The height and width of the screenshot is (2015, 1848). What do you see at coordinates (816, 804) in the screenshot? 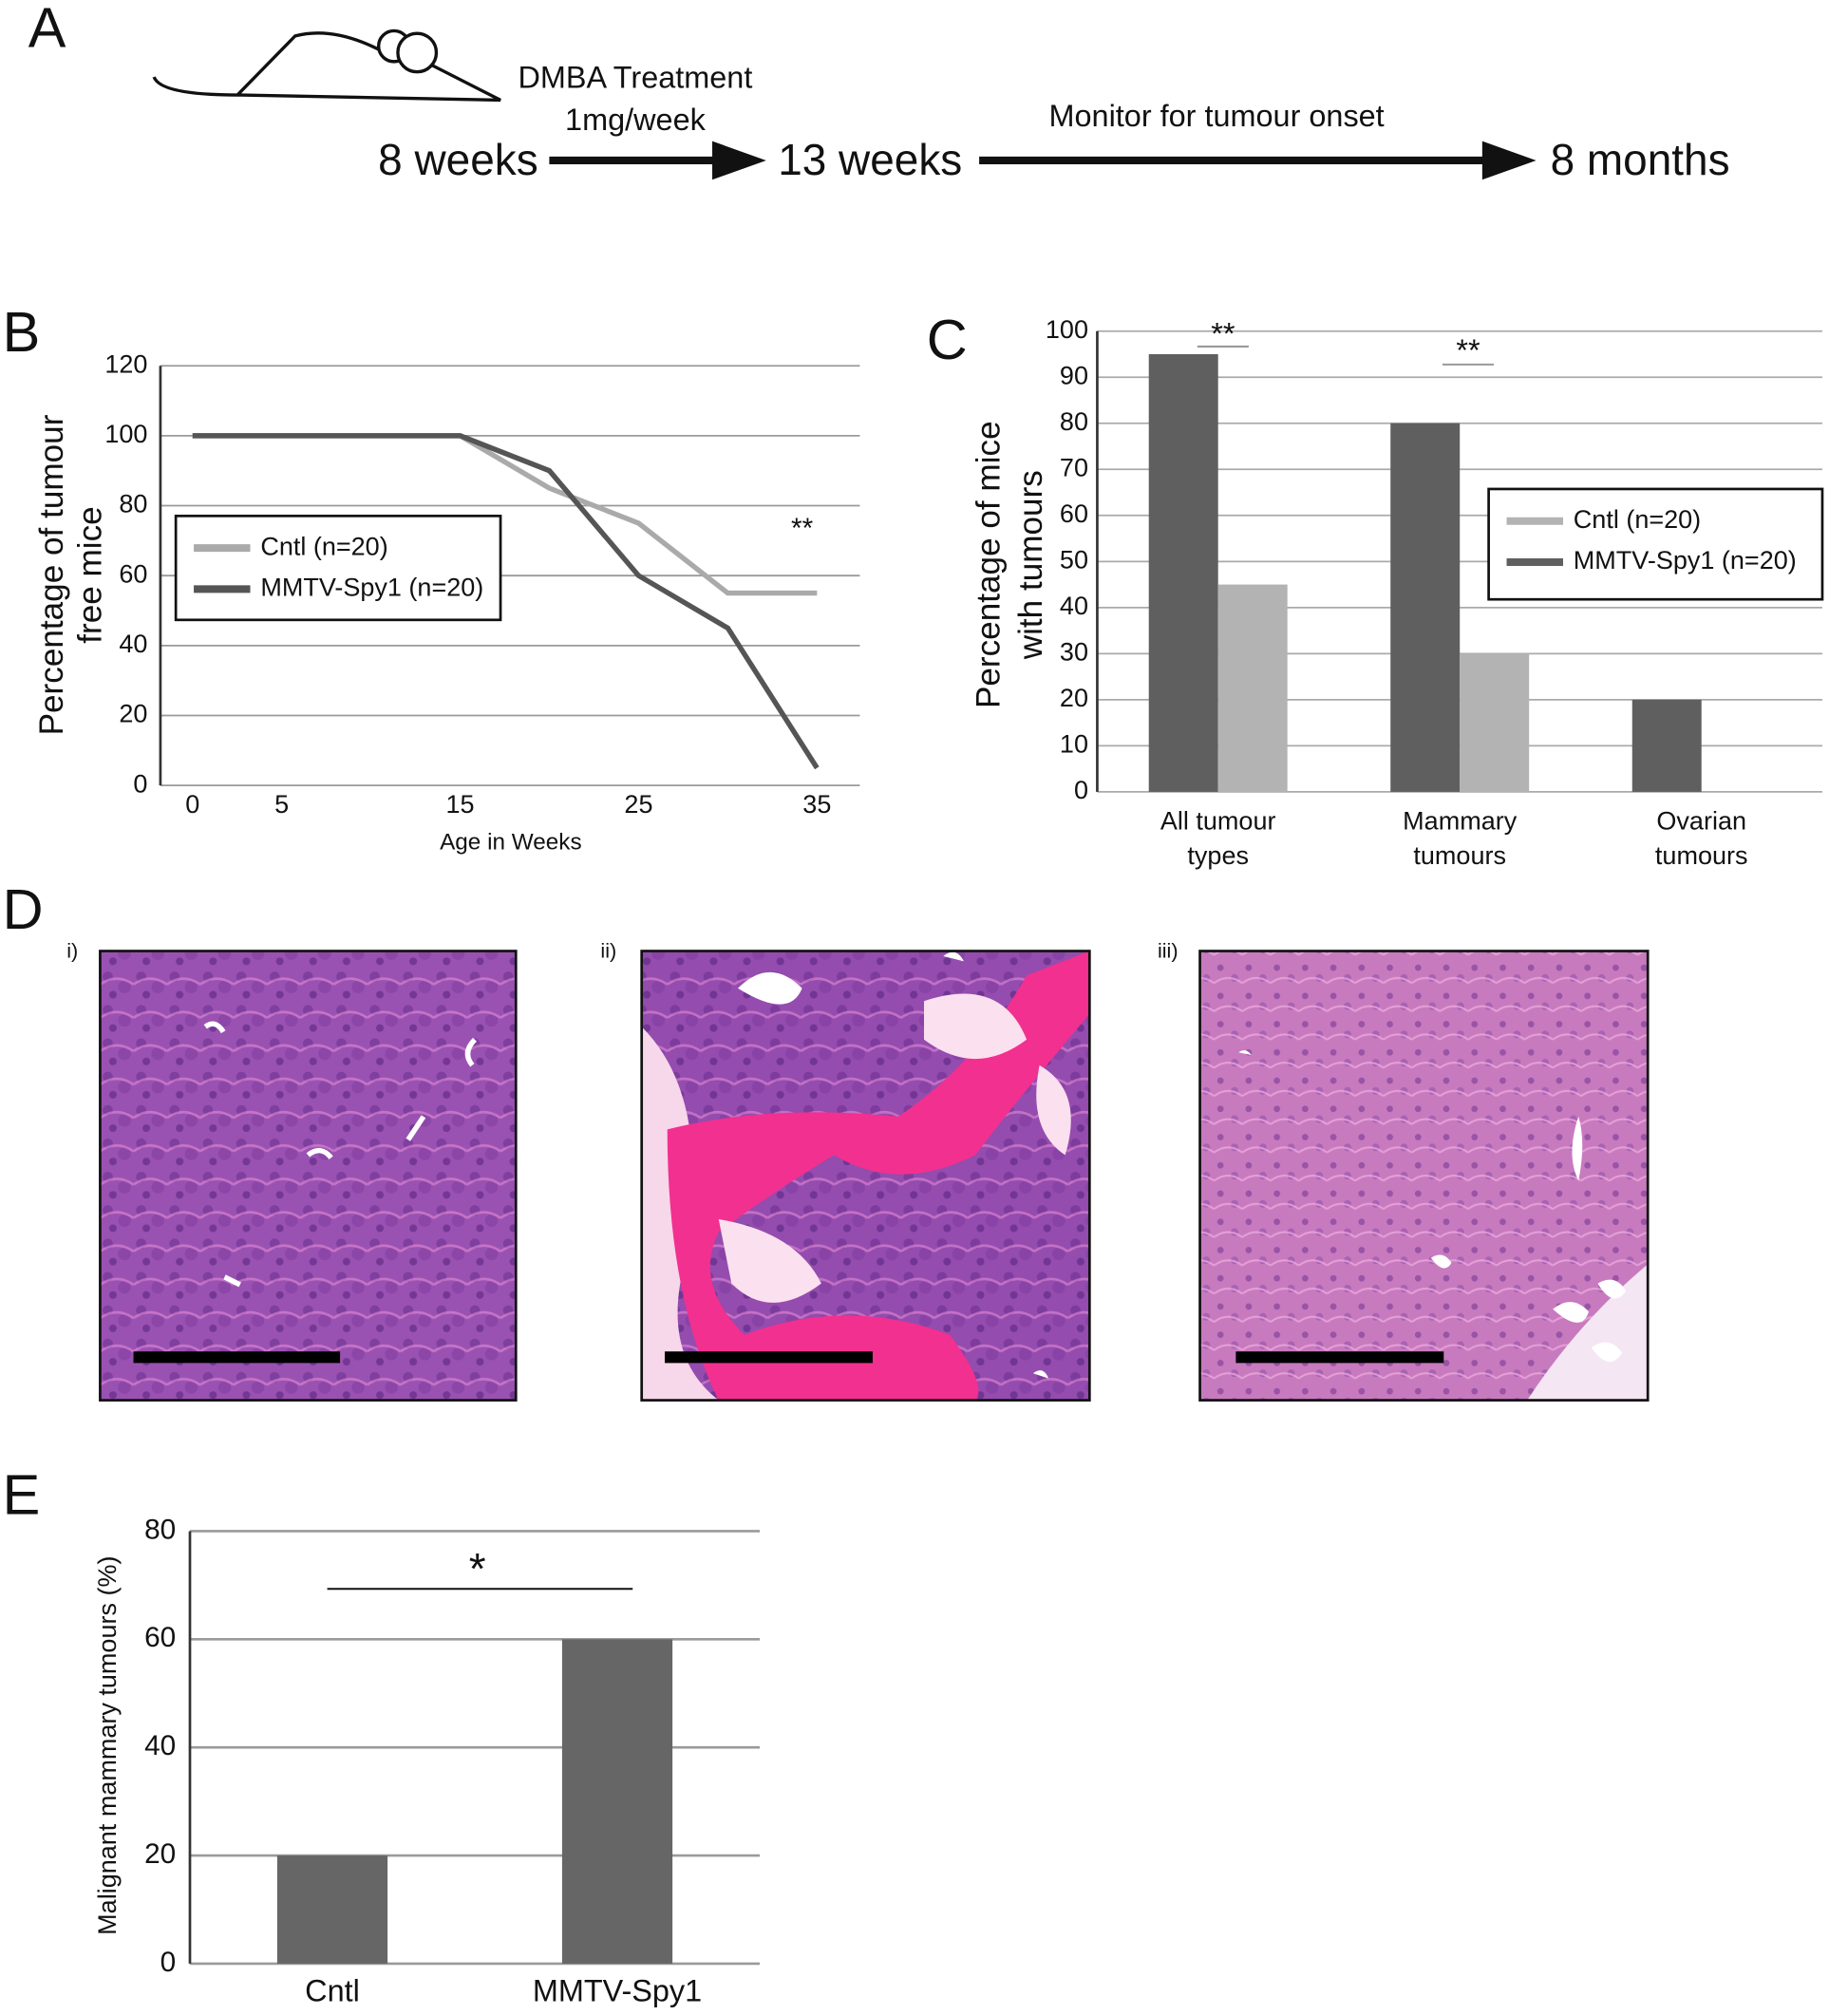
I see `x-tick-label: 35` at bounding box center [816, 804].